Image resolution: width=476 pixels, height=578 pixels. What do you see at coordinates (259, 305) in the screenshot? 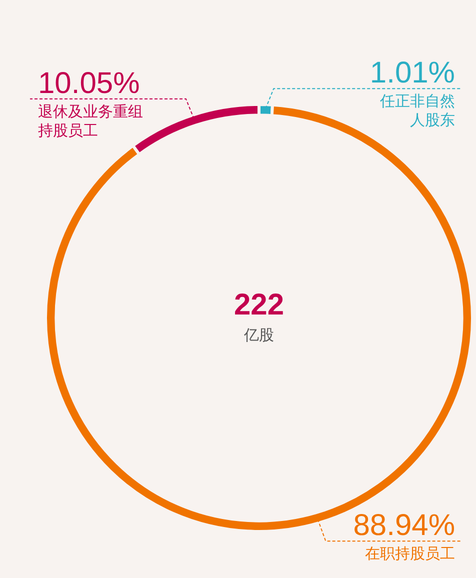
I see `text: 222` at bounding box center [259, 305].